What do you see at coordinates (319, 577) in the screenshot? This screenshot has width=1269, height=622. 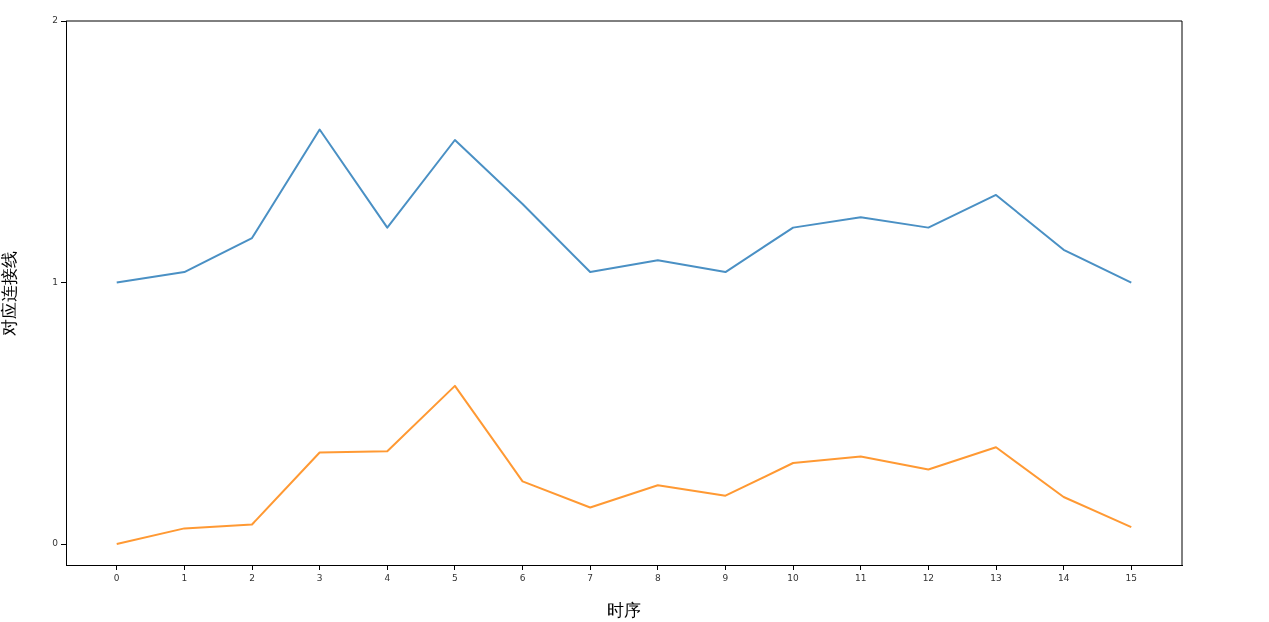 I see `x-tick-label: 3` at bounding box center [319, 577].